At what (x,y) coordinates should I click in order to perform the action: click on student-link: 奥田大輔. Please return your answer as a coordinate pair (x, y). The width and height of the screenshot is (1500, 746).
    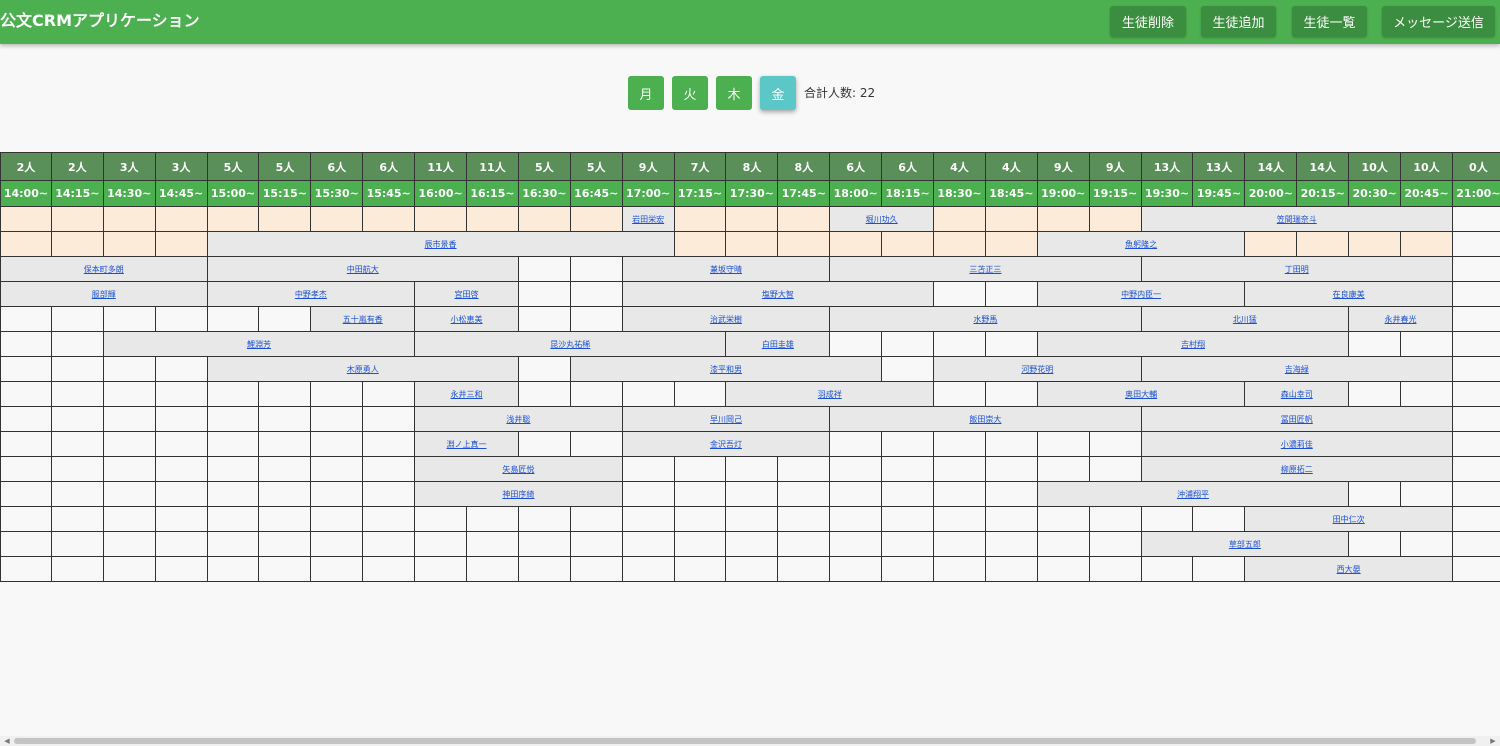
    Looking at the image, I should click on (1141, 394).